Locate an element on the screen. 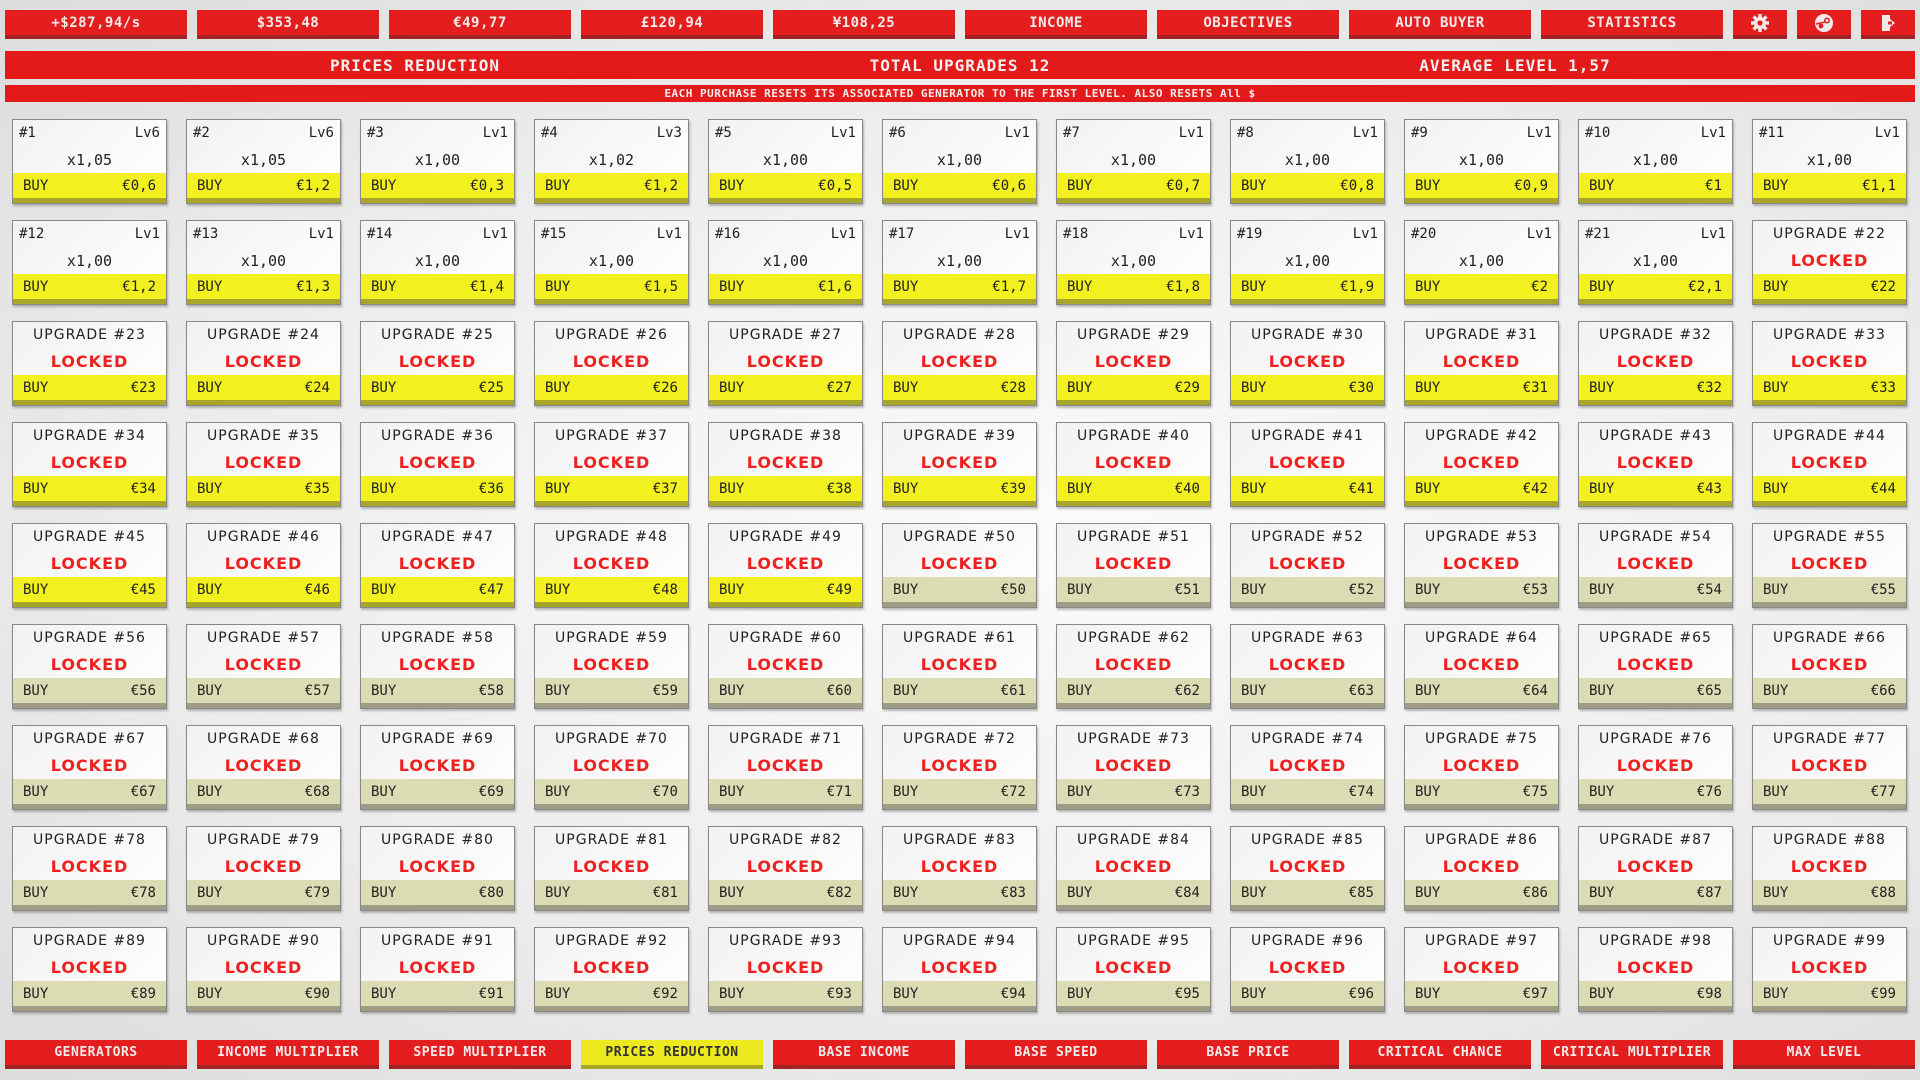  buy-button: BUY €1,1 is located at coordinates (1829, 188).